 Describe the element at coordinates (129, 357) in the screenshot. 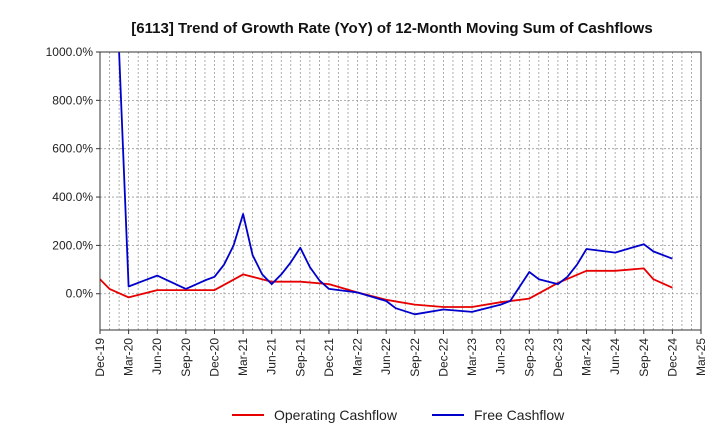

I see `x-tick-label: Mar-20` at that location.